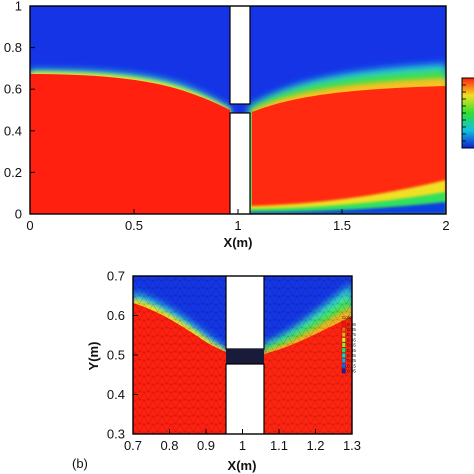  Describe the element at coordinates (351, 339) in the screenshot. I see `panel-b-legend-label: 0.65` at that location.